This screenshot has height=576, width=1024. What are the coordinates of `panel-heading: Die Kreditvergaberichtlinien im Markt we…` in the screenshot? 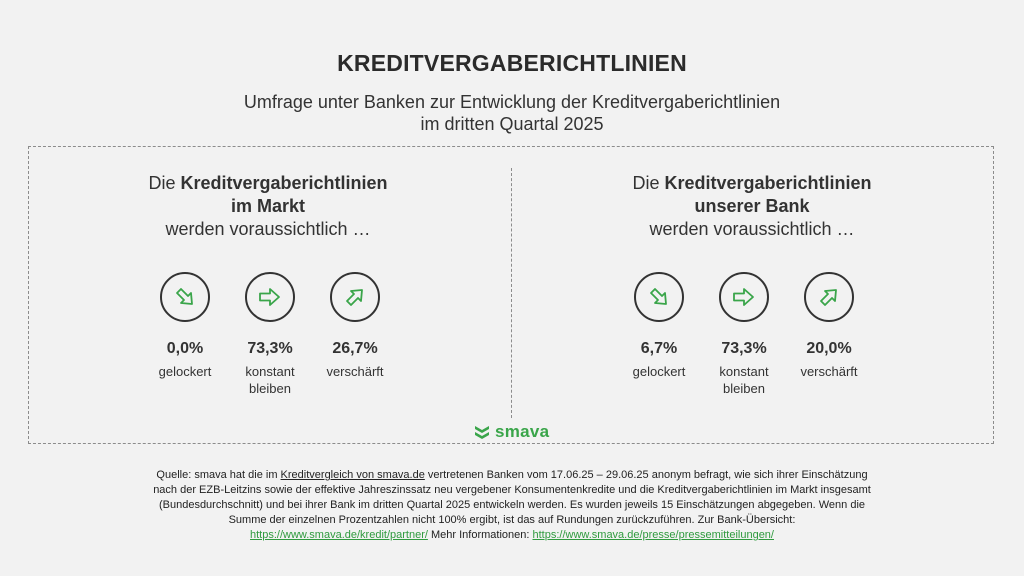 It's located at (268, 206).